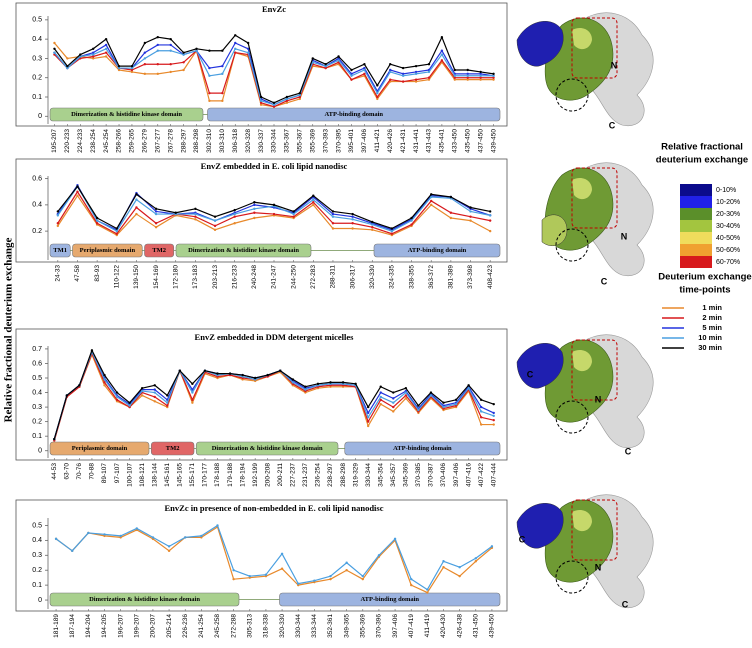 This screenshot has width=752, height=648. Describe the element at coordinates (389, 599) in the screenshot. I see `domain-label: ATP-binding domain` at that location.